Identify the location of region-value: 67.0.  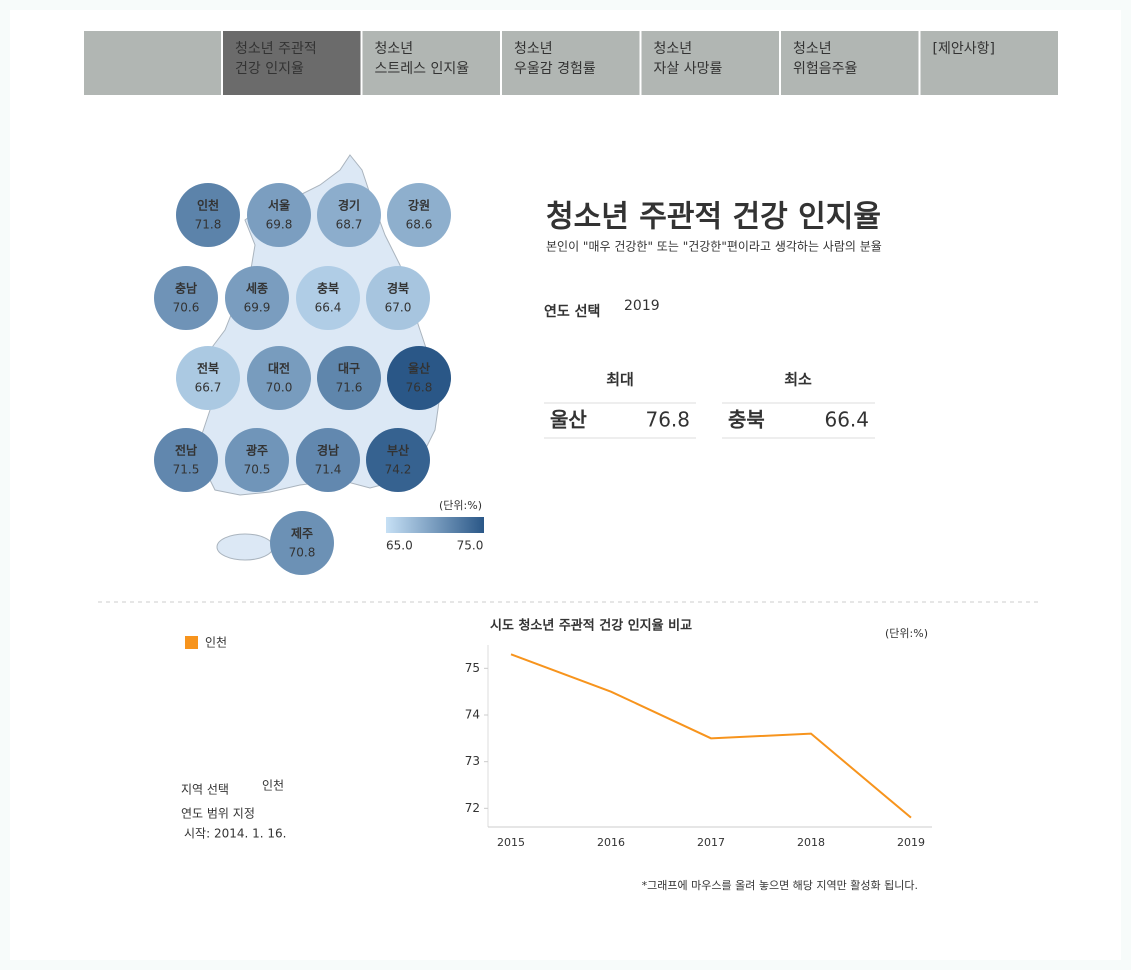
(398, 308).